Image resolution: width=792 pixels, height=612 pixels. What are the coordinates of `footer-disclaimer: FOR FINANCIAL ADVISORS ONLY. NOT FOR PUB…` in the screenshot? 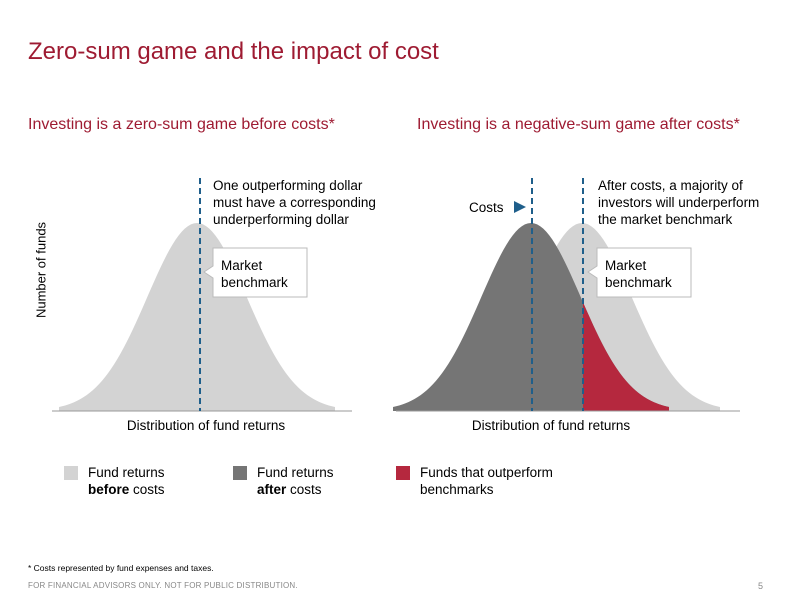 It's located at (163, 585).